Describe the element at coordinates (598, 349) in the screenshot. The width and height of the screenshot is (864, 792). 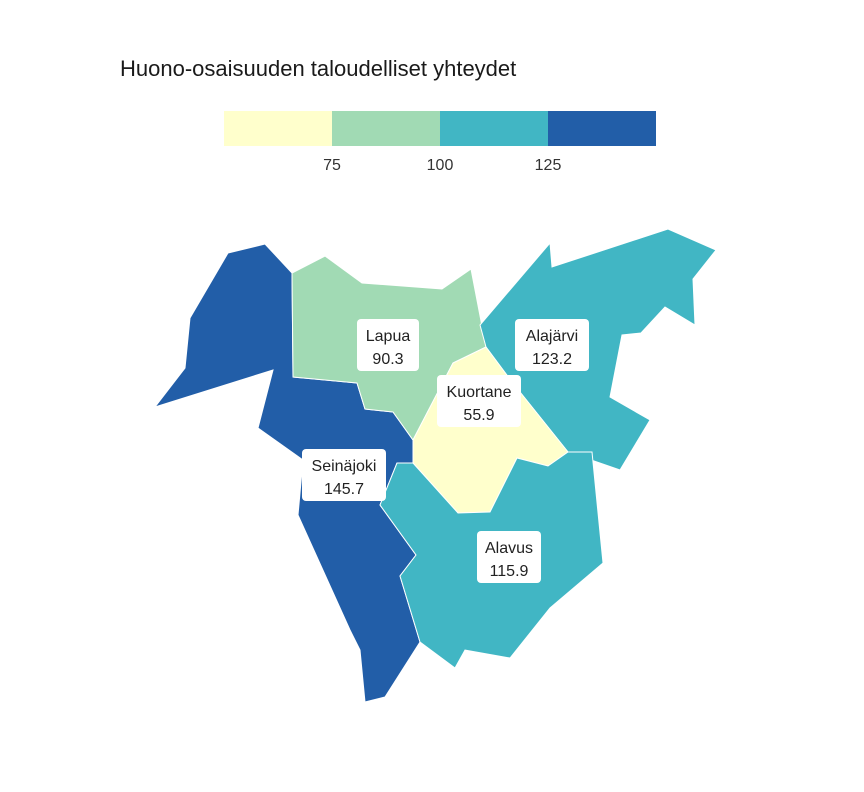
I see `region-alajarvi` at that location.